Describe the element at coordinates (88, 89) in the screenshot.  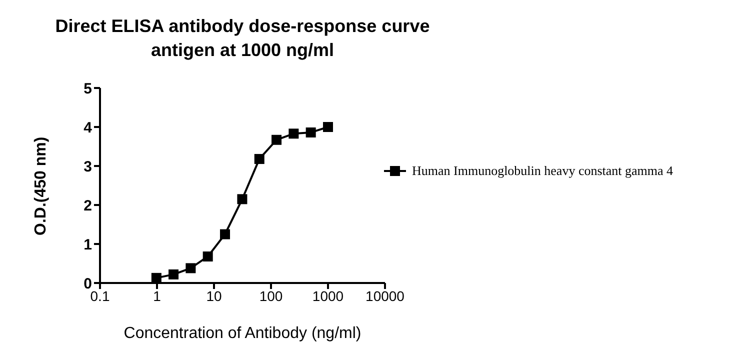
I see `y-tick-label: 5` at that location.